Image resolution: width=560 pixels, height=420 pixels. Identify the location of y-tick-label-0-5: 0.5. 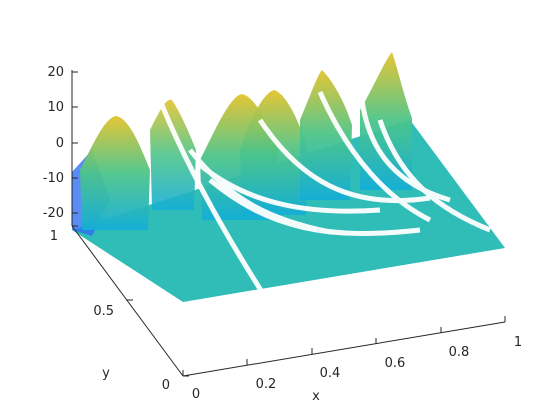
(103, 311).